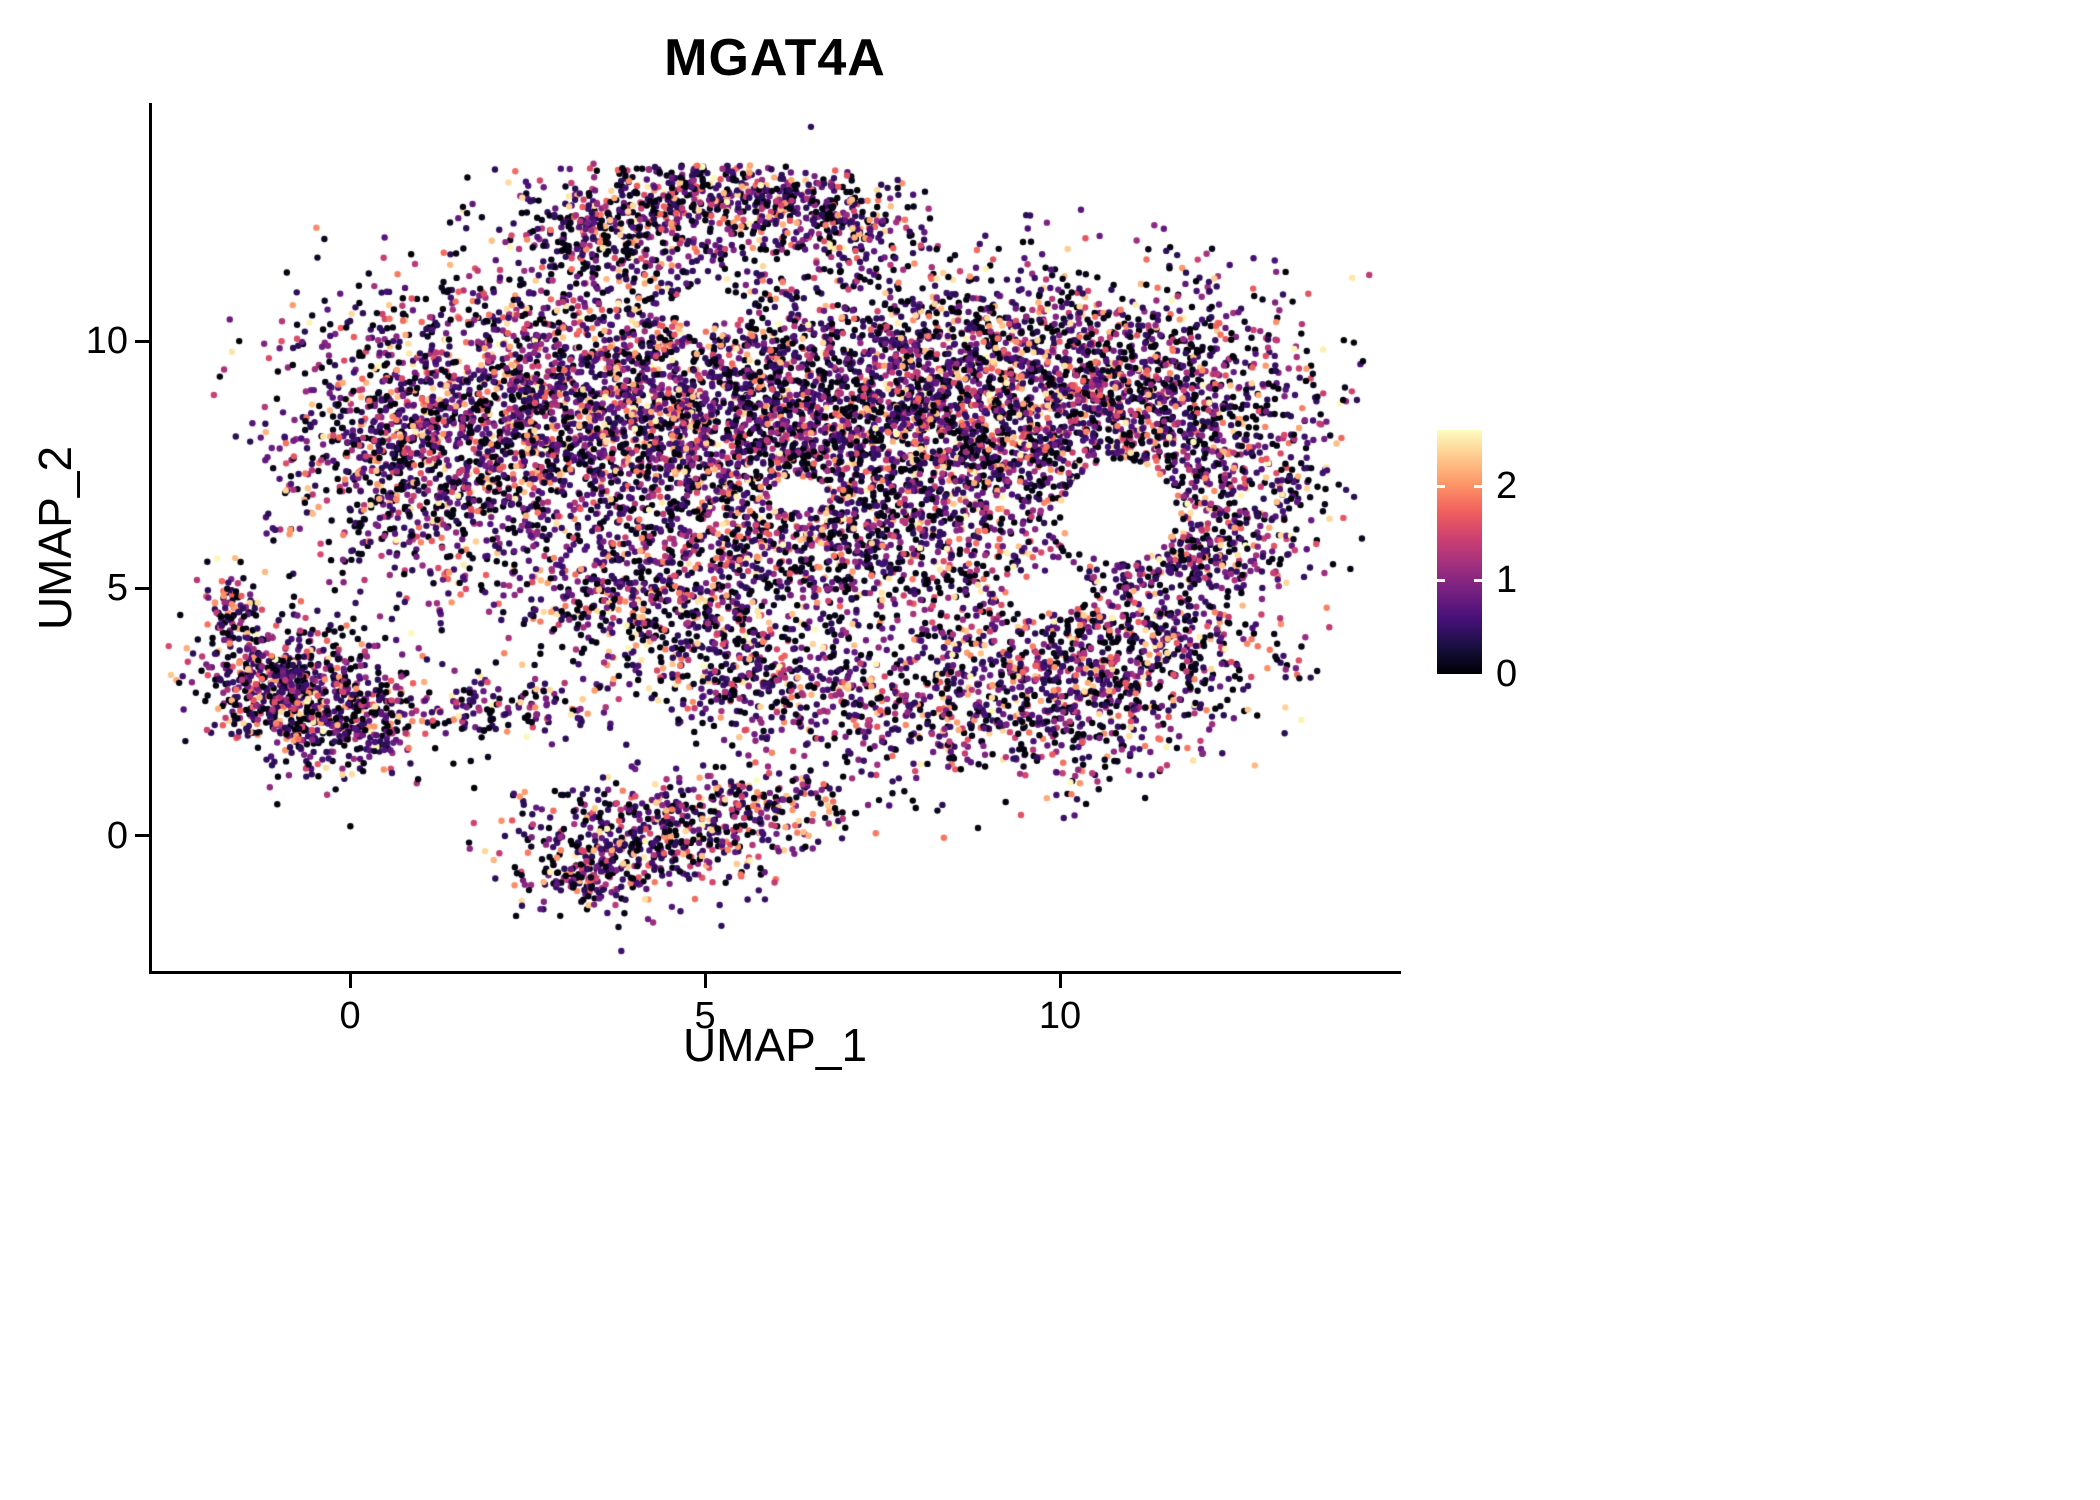 This screenshot has height=1500, width=2100. Describe the element at coordinates (775, 1045) in the screenshot. I see `x-axis-title: UMAP_1` at that location.